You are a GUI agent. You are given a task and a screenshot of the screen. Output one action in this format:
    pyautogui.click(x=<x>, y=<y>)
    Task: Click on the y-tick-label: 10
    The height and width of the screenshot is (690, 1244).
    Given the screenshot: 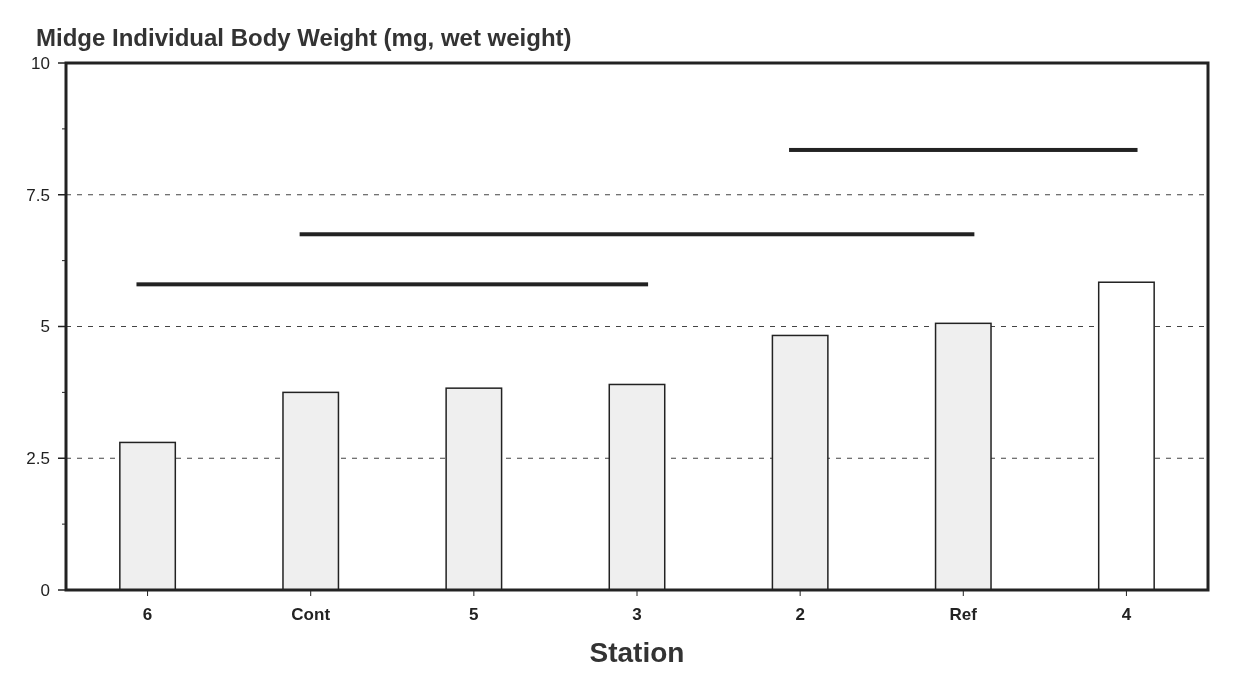 What is the action you would take?
    pyautogui.click(x=40, y=63)
    